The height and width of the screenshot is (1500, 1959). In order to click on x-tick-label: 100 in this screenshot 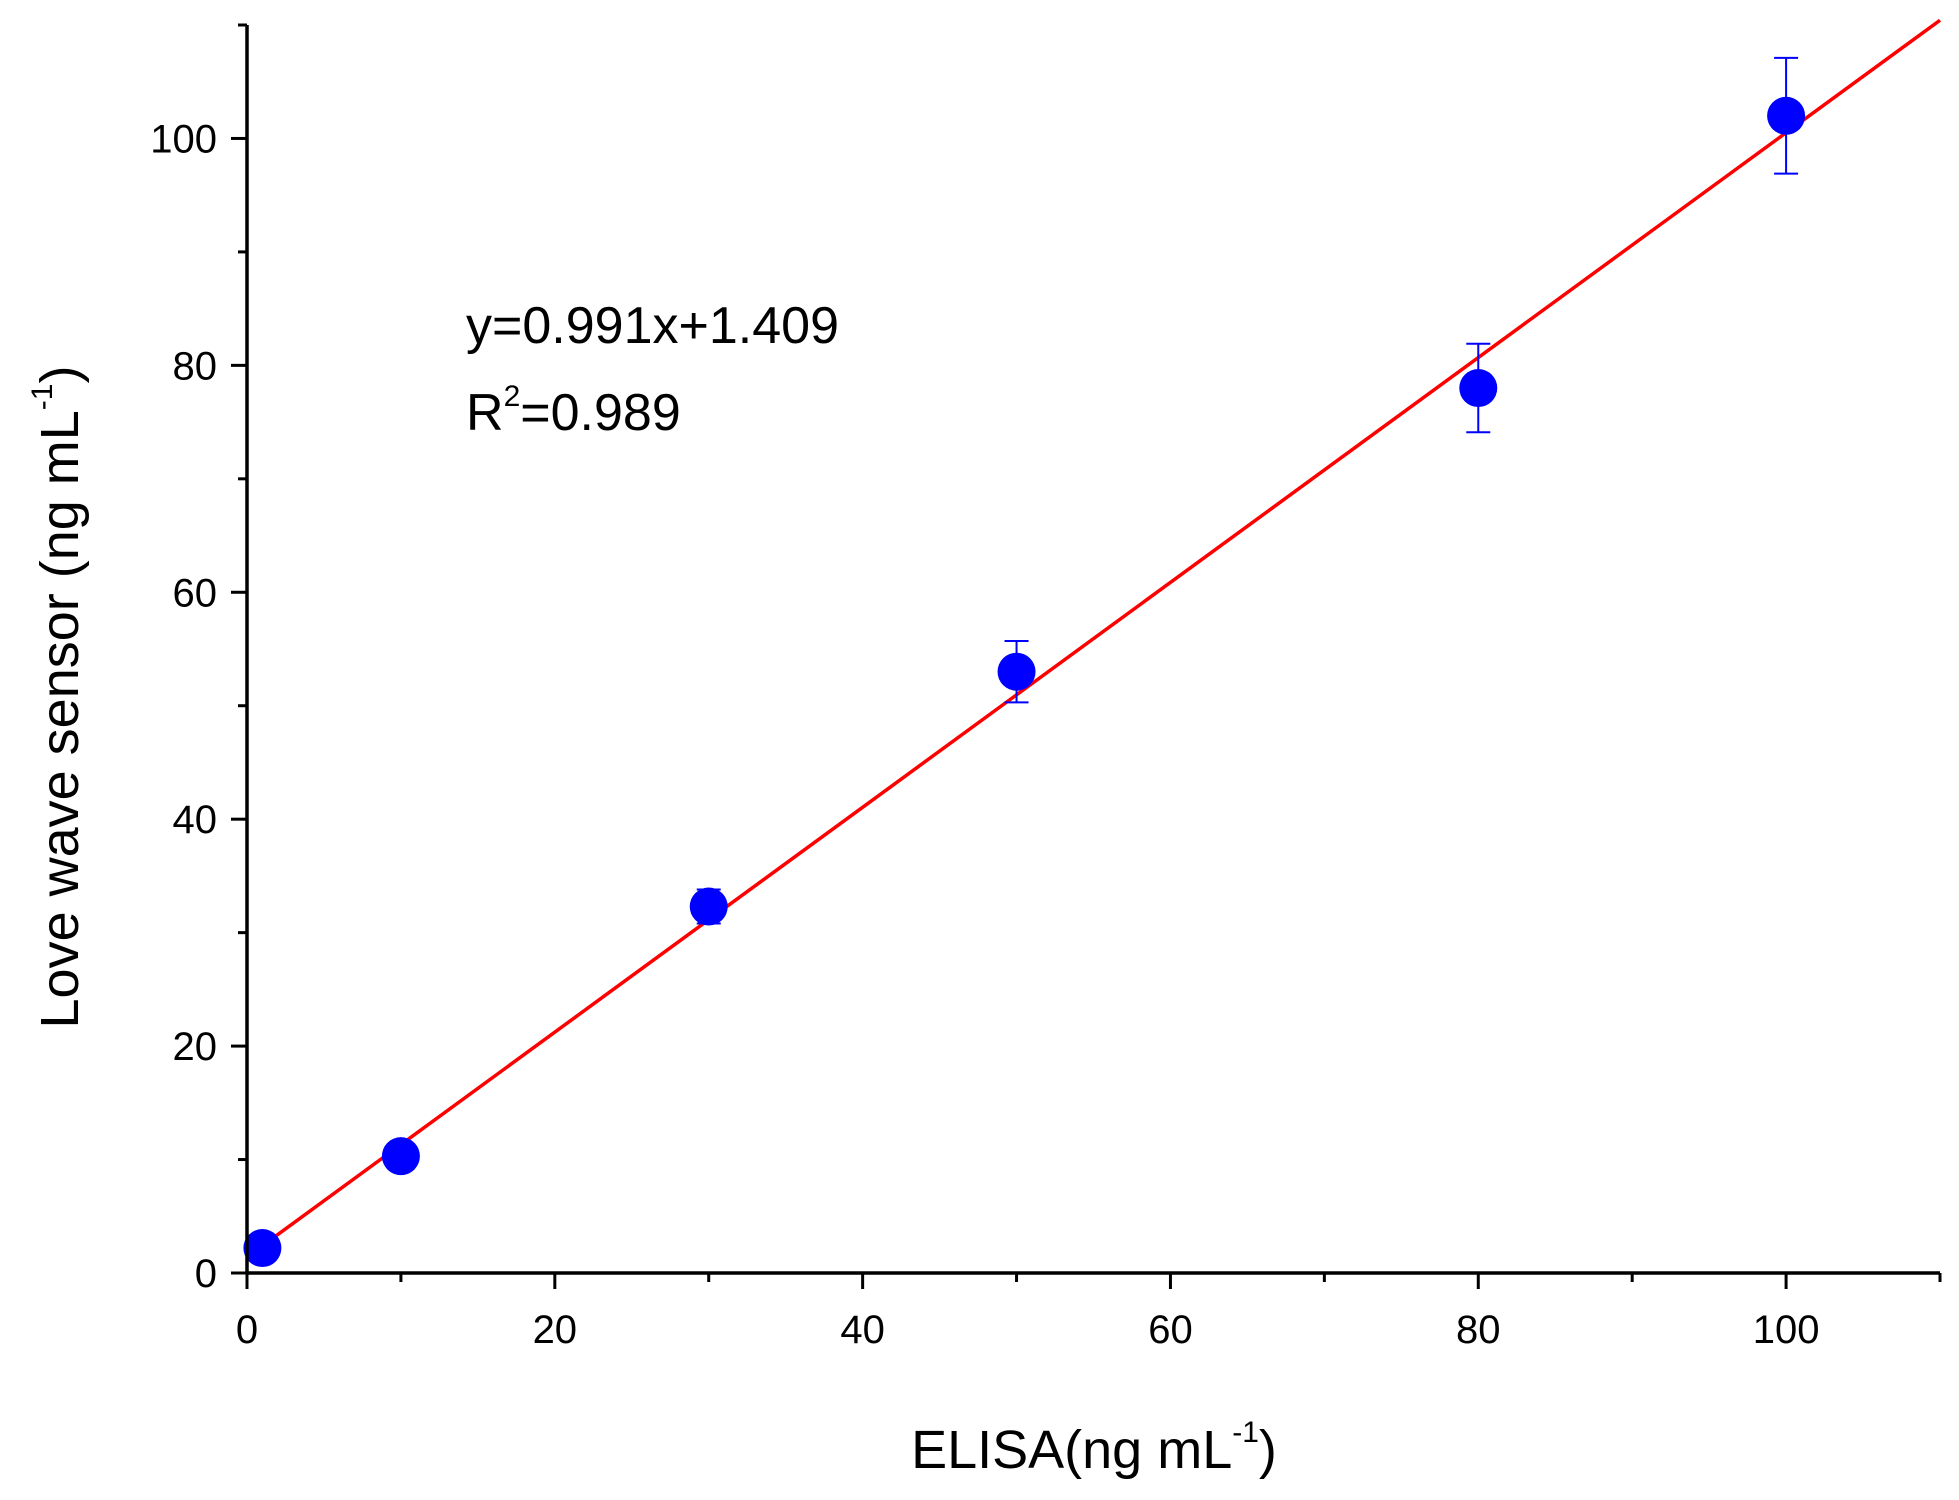, I will do `click(1786, 1330)`.